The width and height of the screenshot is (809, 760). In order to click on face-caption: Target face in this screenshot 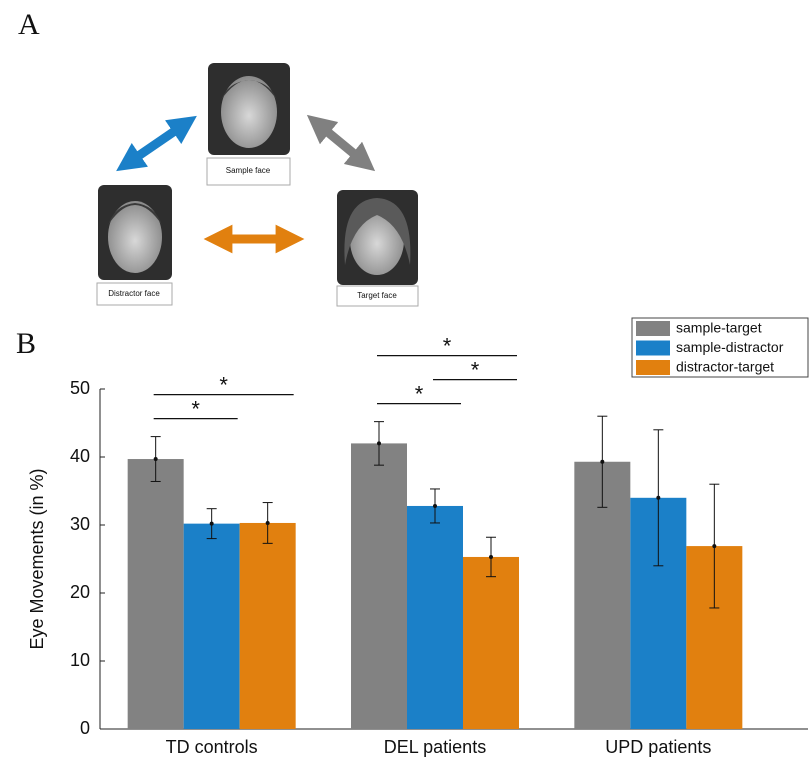, I will do `click(377, 295)`.